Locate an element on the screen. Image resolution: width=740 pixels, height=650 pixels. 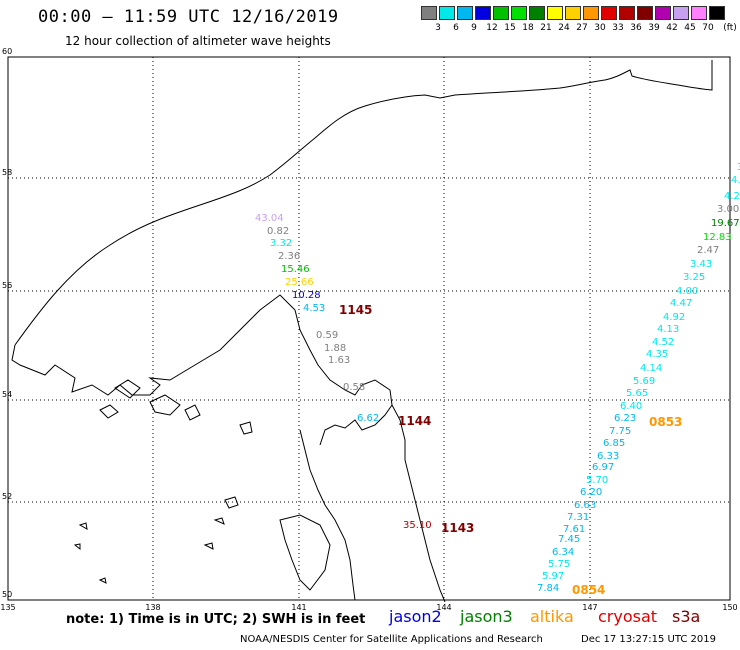
satellite-cryosat: cryosat is located at coordinates (628, 616).